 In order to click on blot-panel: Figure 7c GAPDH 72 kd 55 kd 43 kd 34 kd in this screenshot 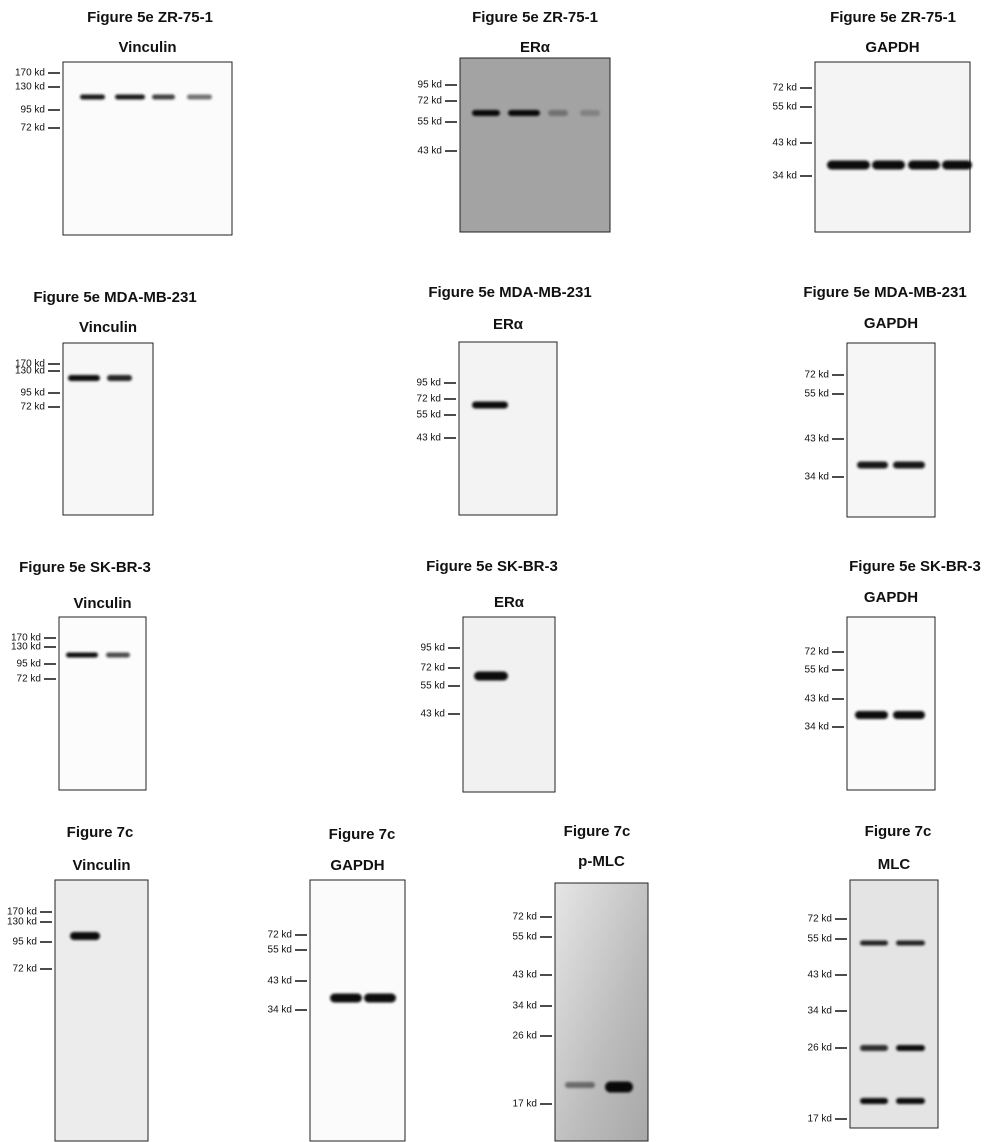, I will do `click(337, 984)`.